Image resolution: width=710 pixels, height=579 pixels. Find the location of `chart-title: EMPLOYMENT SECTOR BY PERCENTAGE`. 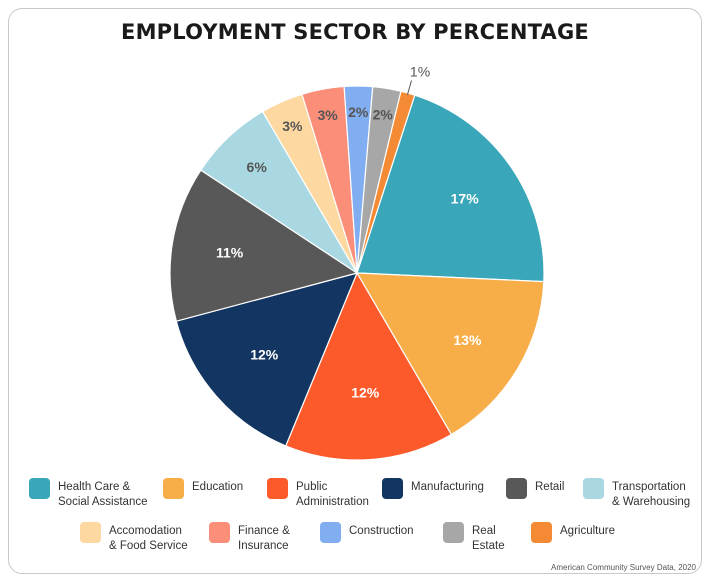

chart-title: EMPLOYMENT SECTOR BY PERCENTAGE is located at coordinates (355, 32).